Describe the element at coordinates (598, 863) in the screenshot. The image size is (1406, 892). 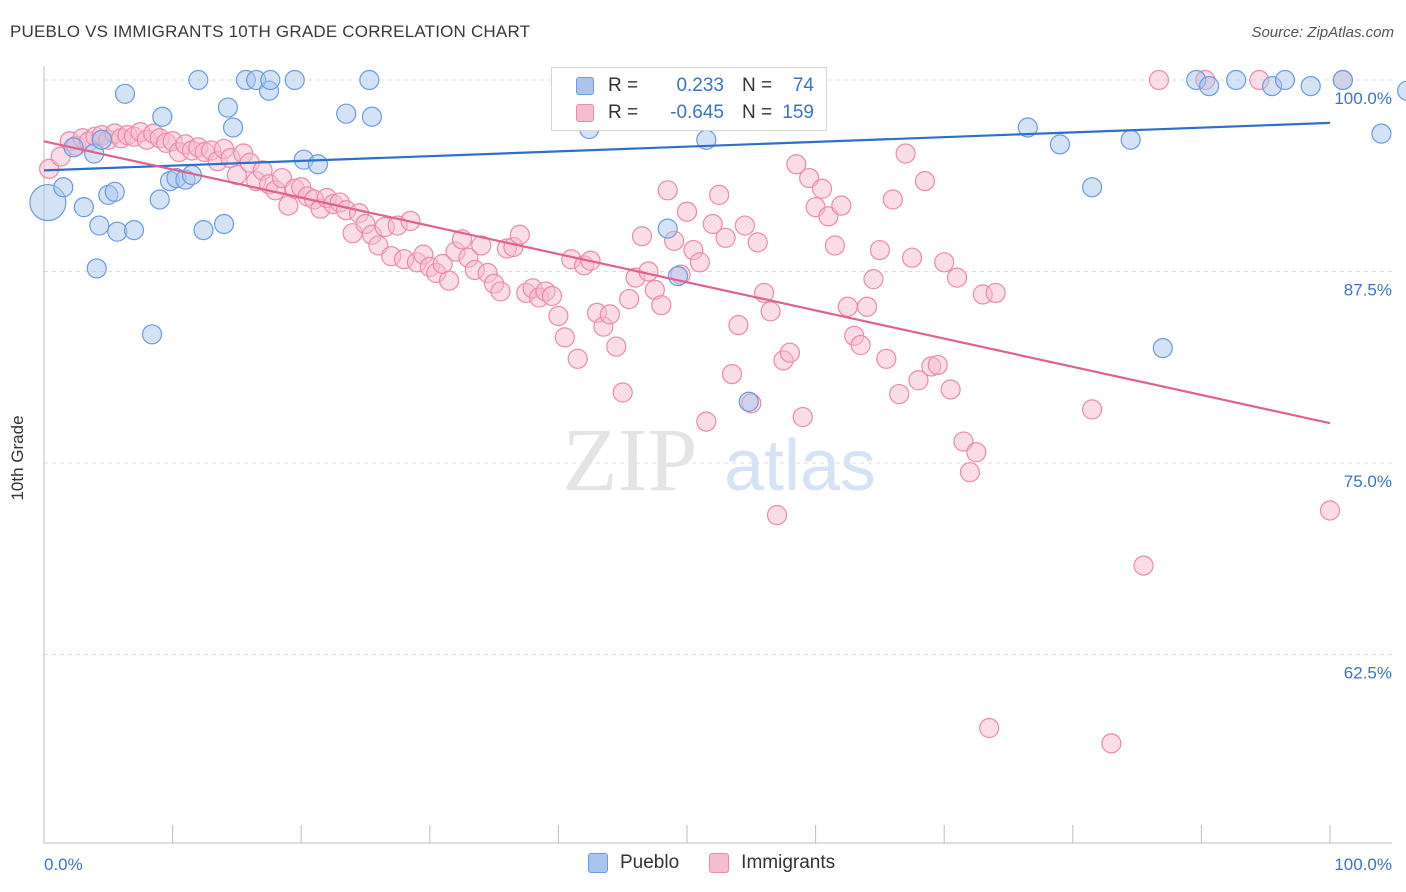
I see `legend-swatch-pueblo` at that location.